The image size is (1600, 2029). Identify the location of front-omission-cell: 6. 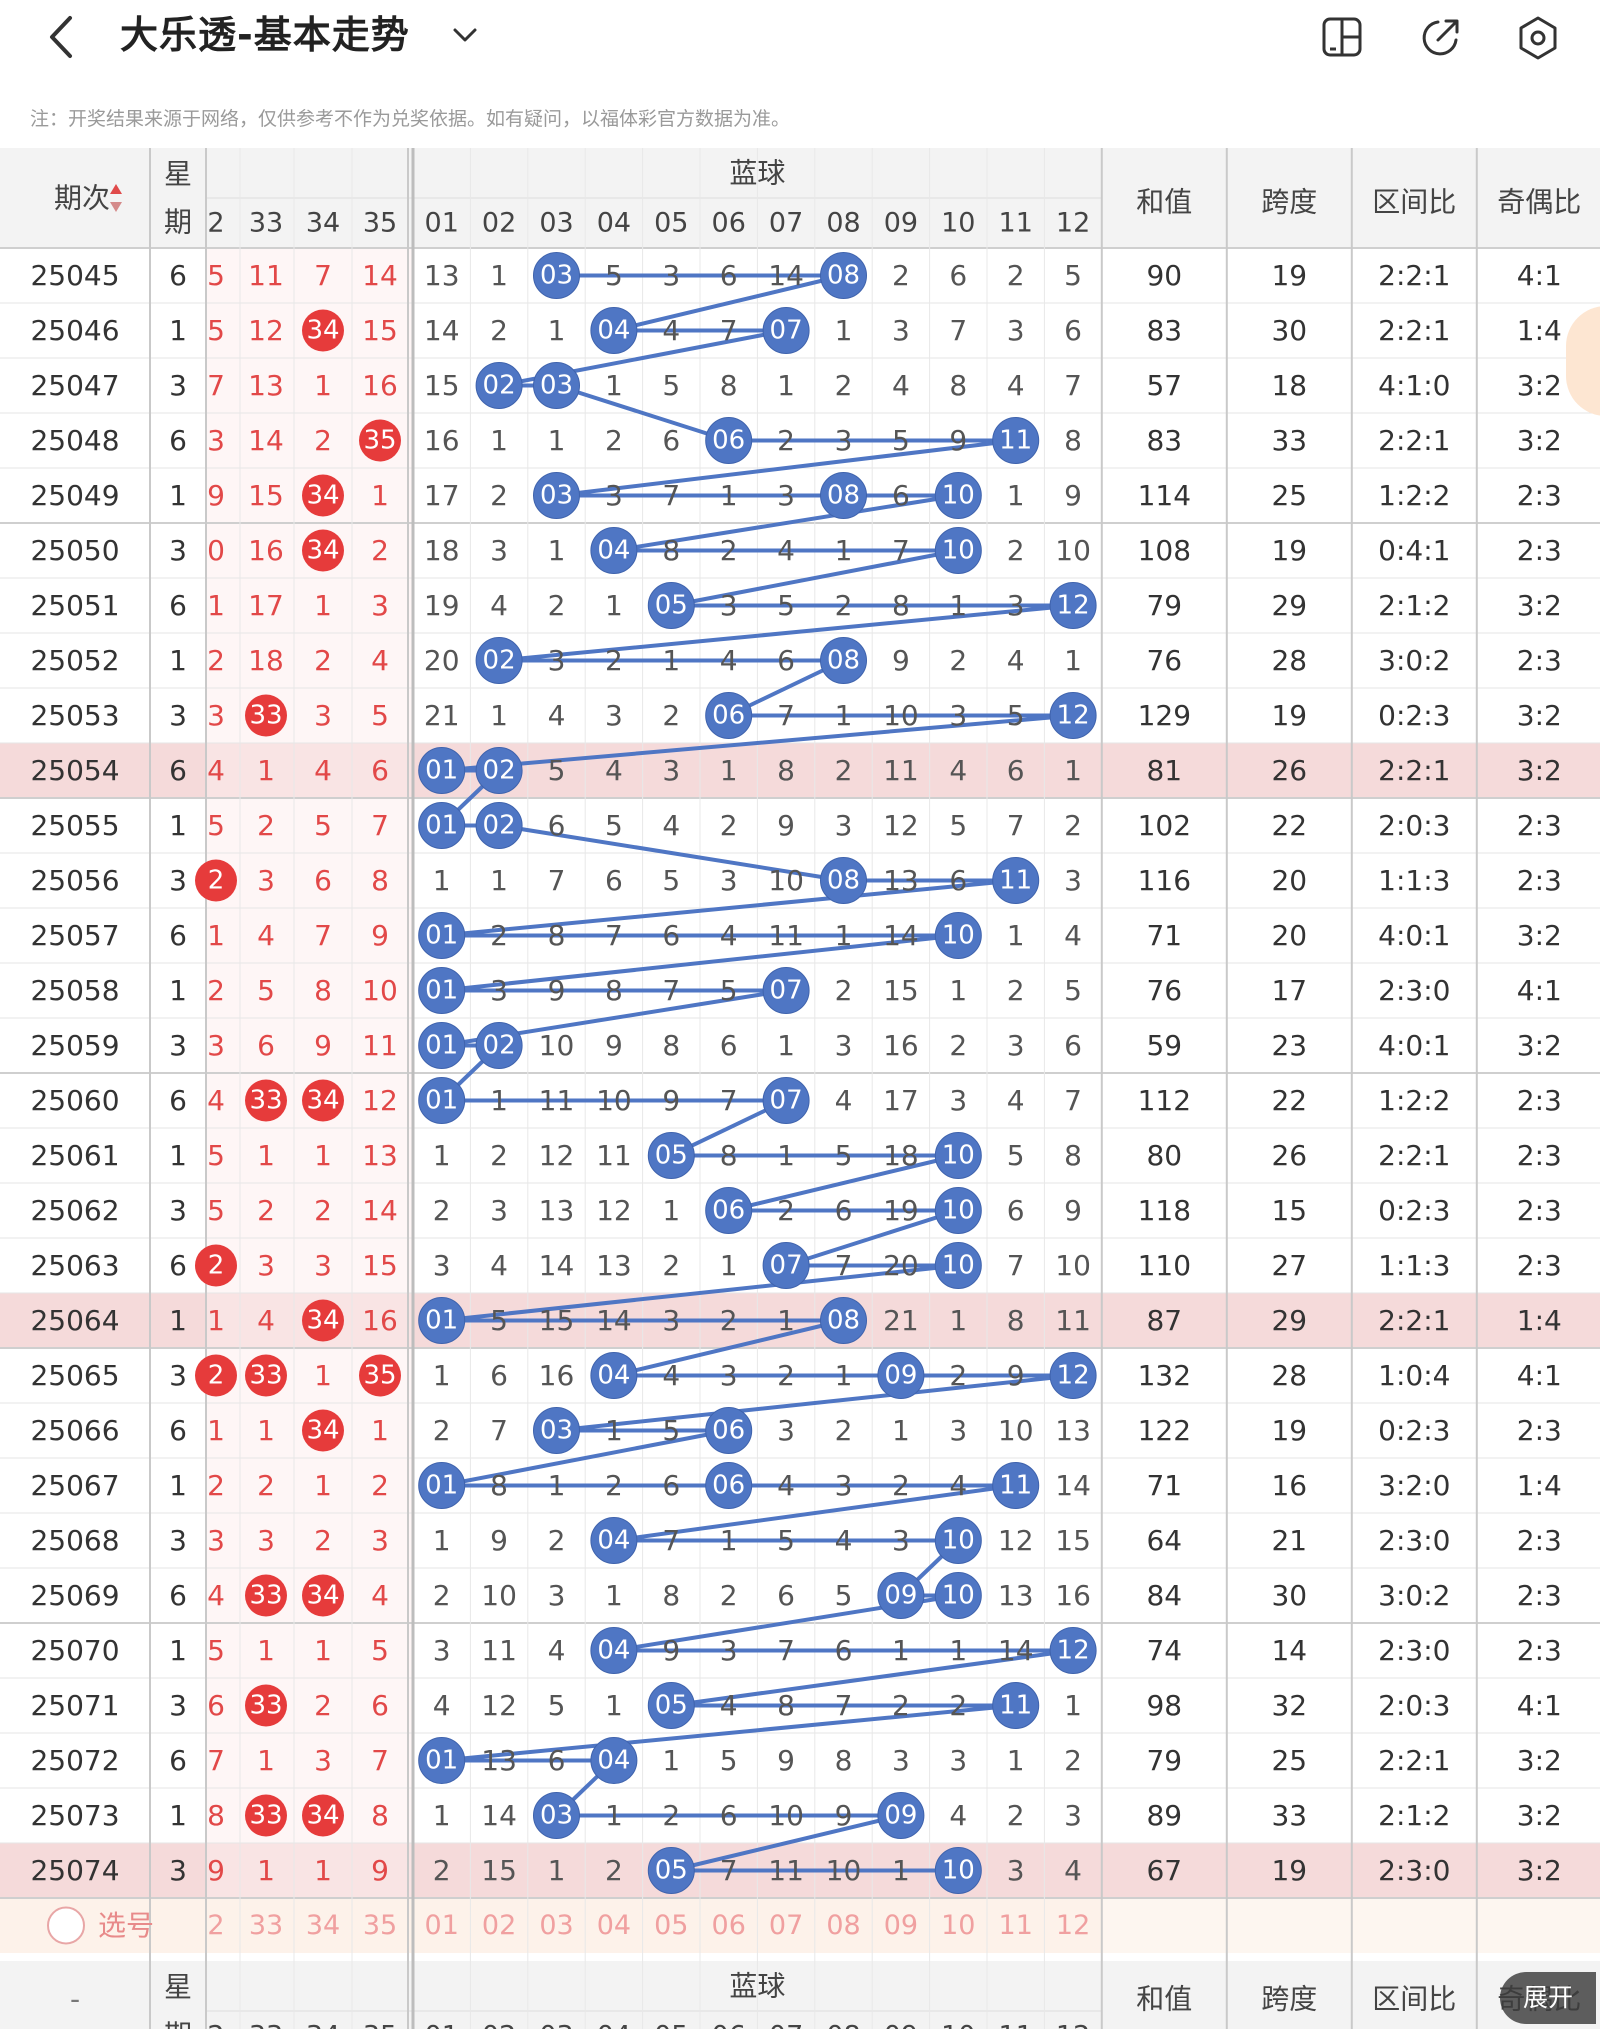
(216, 1705).